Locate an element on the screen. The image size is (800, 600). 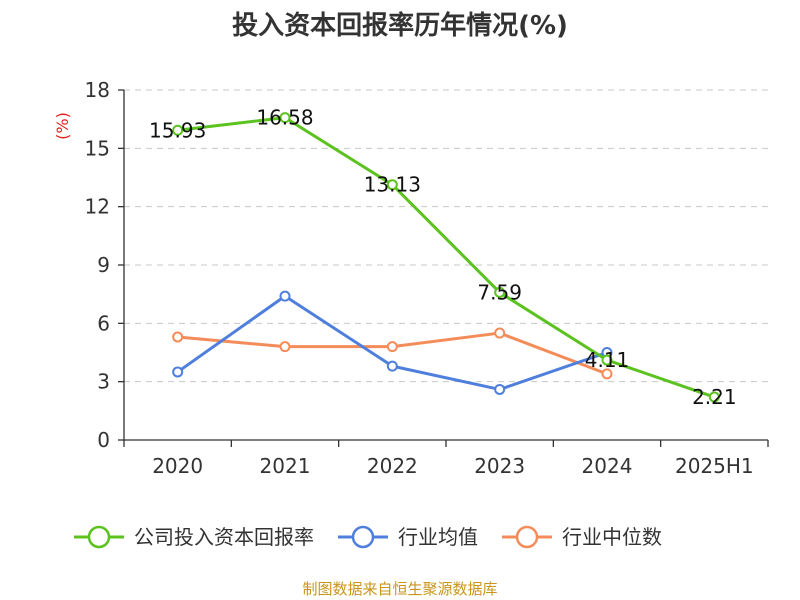
y-axis-label: (%) is located at coordinates (62, 126).